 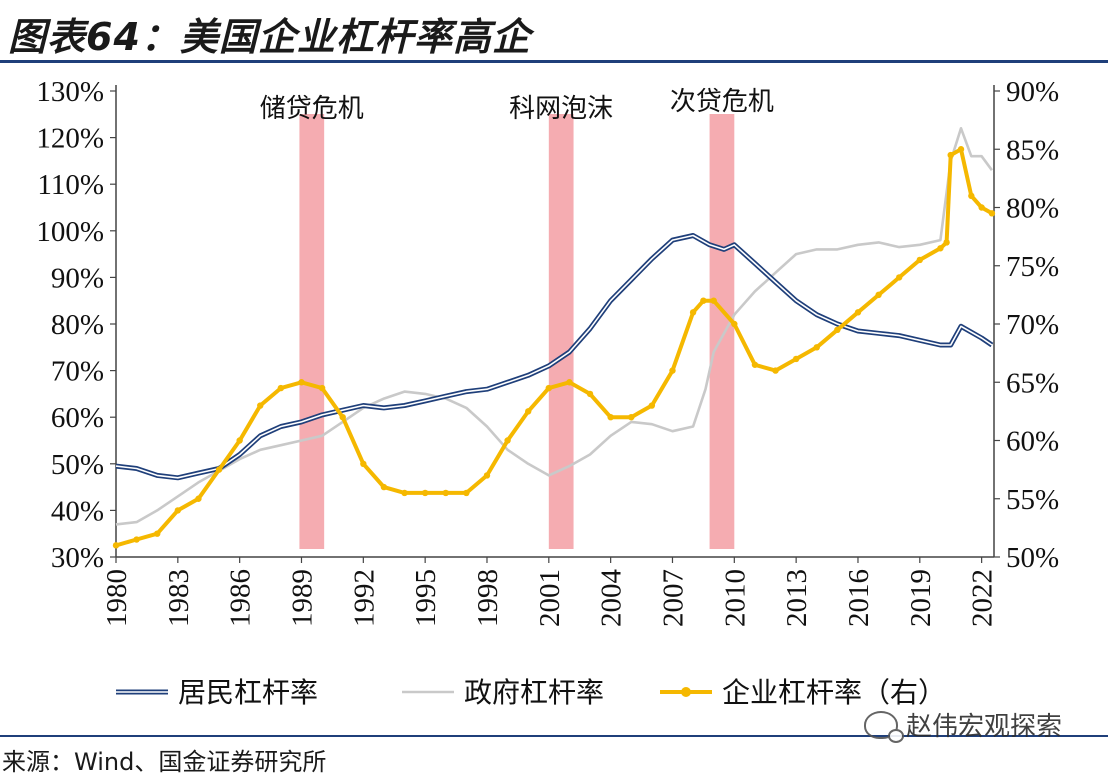 What do you see at coordinates (117, 598) in the screenshot?
I see `x-tick-label: 1980` at bounding box center [117, 598].